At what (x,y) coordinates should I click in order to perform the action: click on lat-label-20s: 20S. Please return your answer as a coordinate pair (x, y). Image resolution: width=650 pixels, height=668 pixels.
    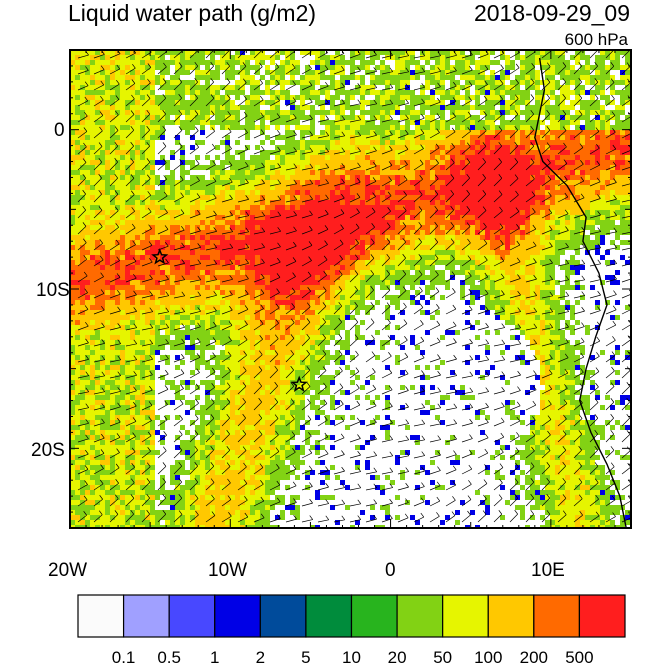
    Looking at the image, I should click on (48, 451).